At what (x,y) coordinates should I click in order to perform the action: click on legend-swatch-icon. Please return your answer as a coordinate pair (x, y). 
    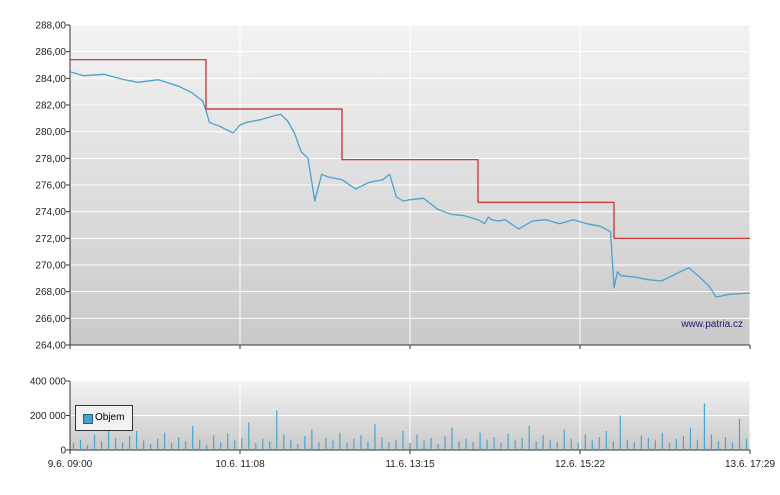
    Looking at the image, I should click on (88, 419).